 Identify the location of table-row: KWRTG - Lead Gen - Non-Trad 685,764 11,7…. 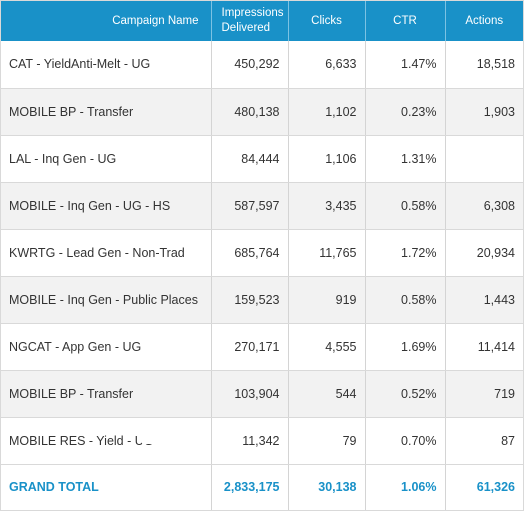
(262, 253).